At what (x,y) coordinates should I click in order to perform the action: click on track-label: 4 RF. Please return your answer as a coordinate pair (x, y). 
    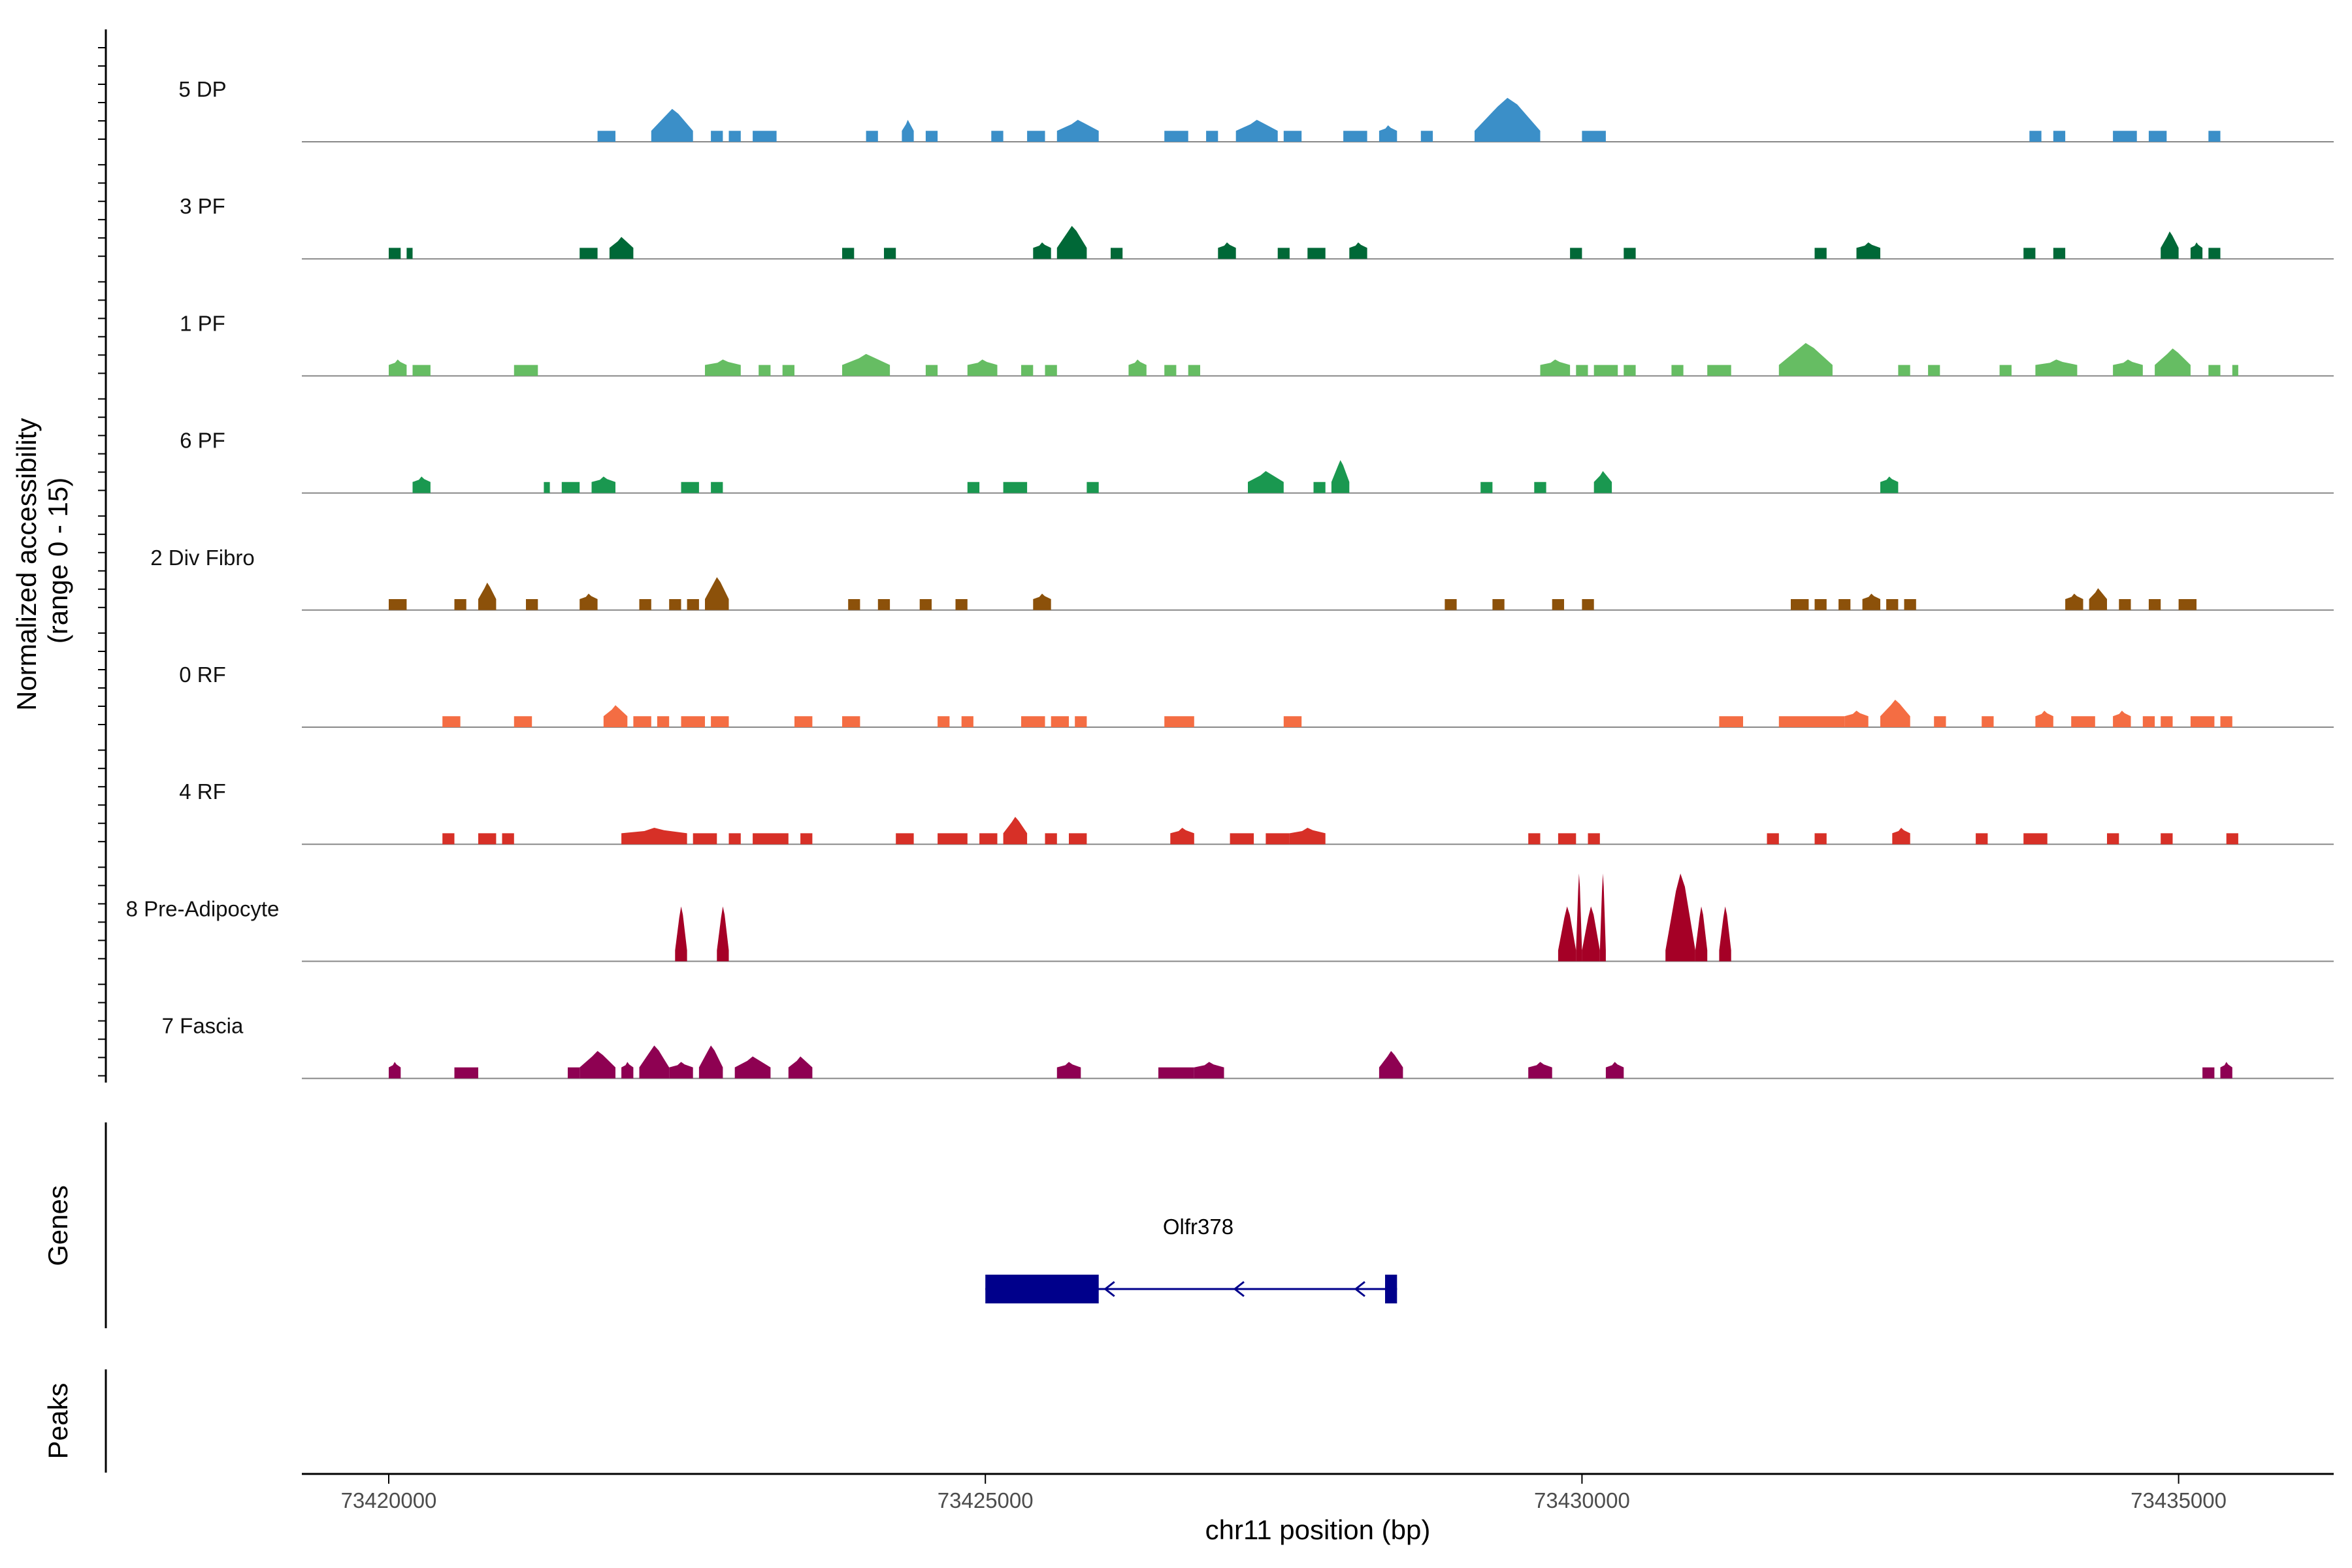
    Looking at the image, I should click on (202, 791).